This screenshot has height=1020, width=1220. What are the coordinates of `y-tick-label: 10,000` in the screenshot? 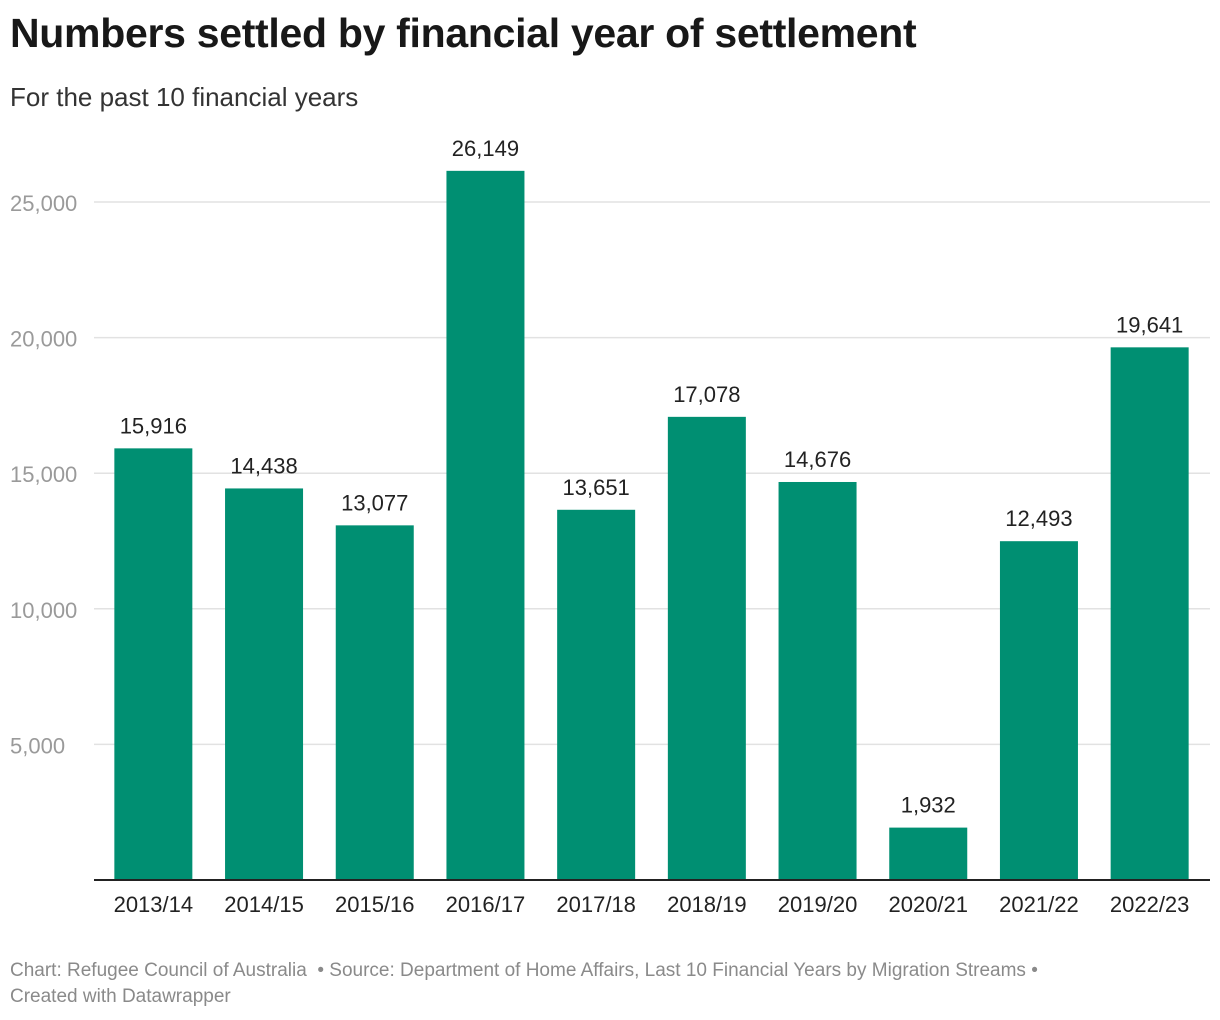 It's located at (43, 610).